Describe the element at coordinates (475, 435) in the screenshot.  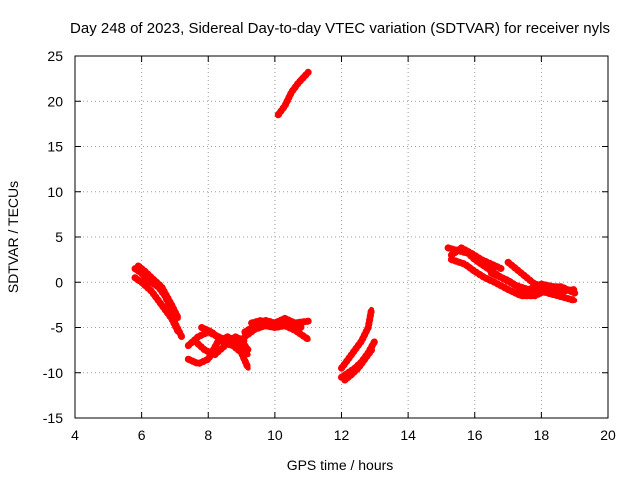
I see `x-tick-label: 16` at that location.